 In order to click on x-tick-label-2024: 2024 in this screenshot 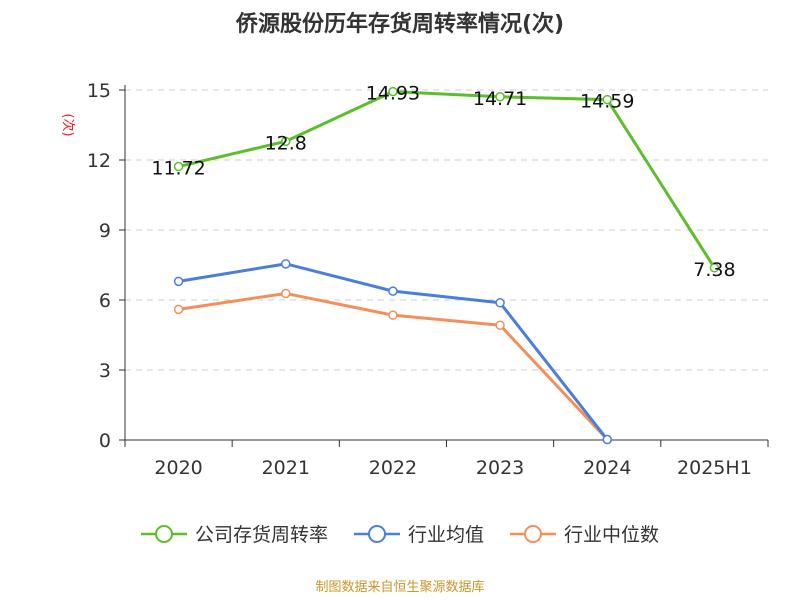, I will do `click(607, 468)`.